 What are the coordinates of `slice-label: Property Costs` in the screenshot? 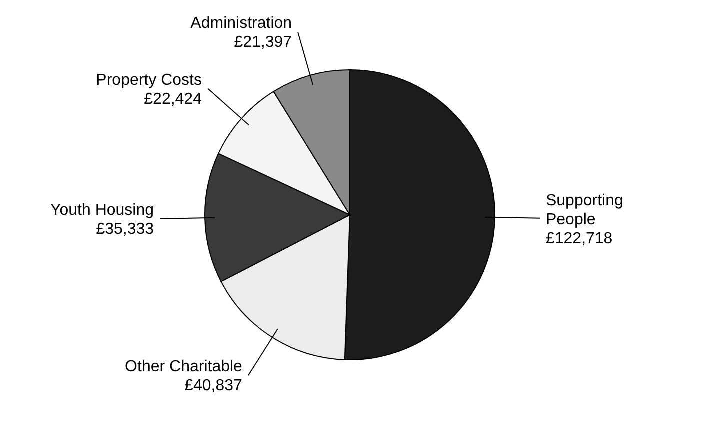 It's located at (149, 80).